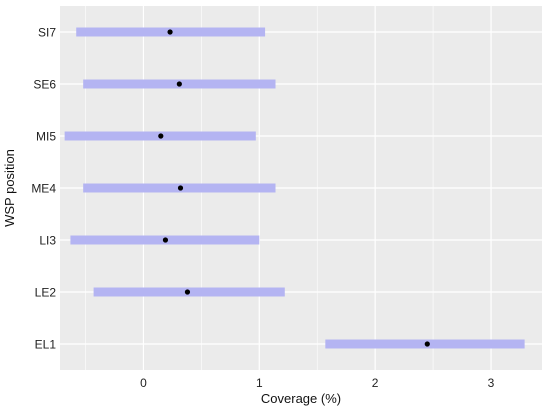 Image resolution: width=550 pixels, height=409 pixels. I want to click on point-le2, so click(187, 292).